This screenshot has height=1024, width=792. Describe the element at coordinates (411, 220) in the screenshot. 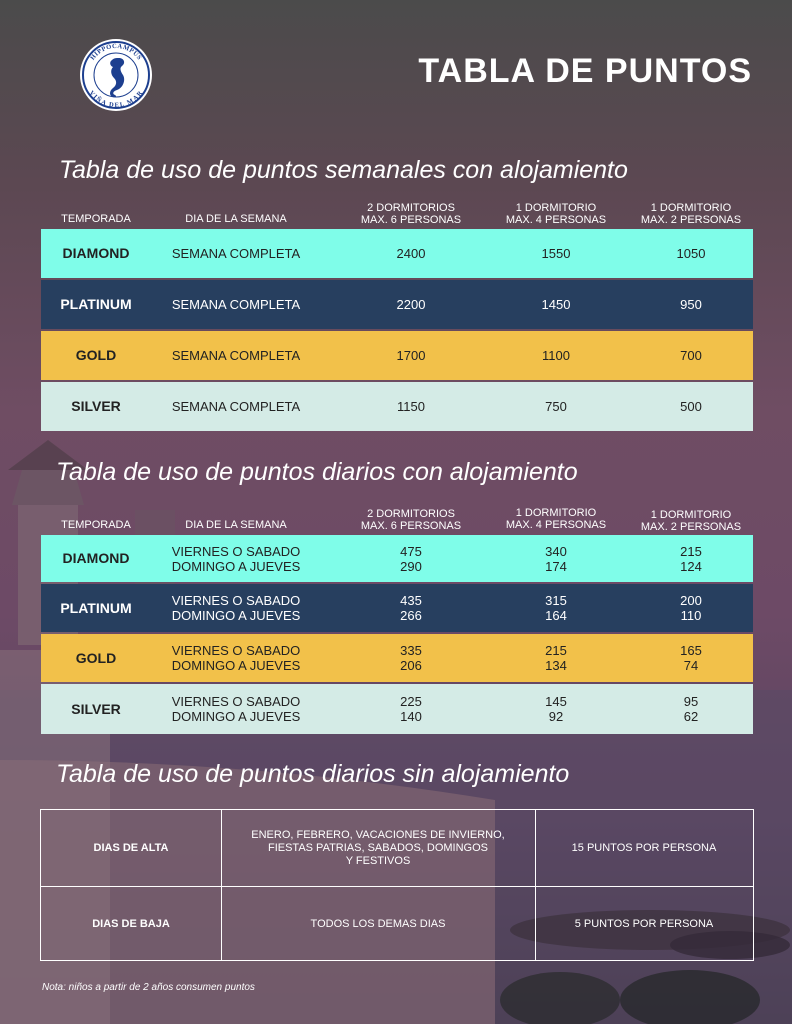

I see `weekly-header-c1-line2: MAX. 6 PERSONAS` at that location.